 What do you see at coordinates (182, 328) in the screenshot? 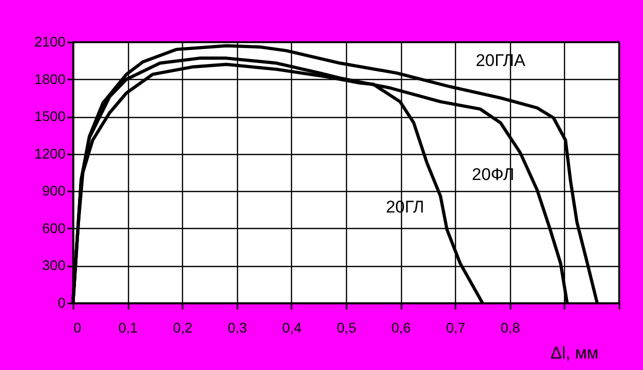
I see `x-tick-label: 0,2` at bounding box center [182, 328].